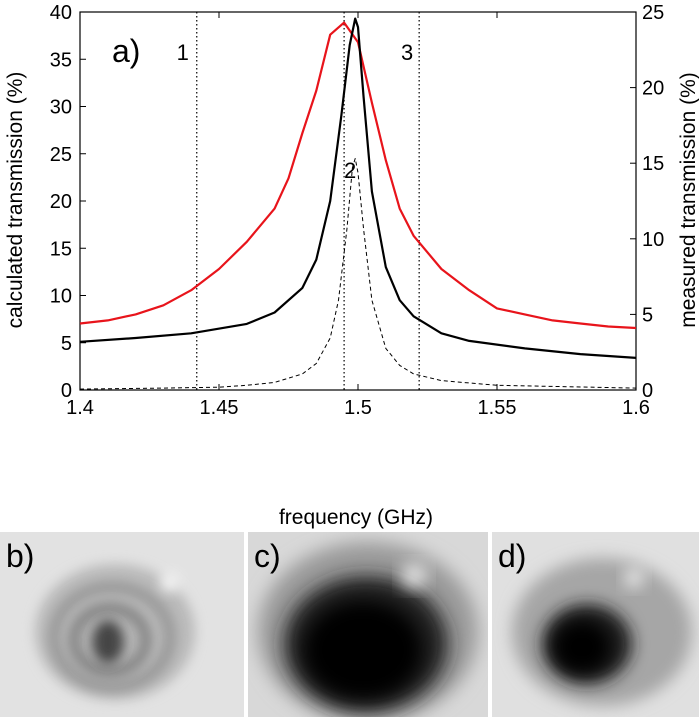  Describe the element at coordinates (653, 89) in the screenshot. I see `y2-tick-label: 20` at that location.